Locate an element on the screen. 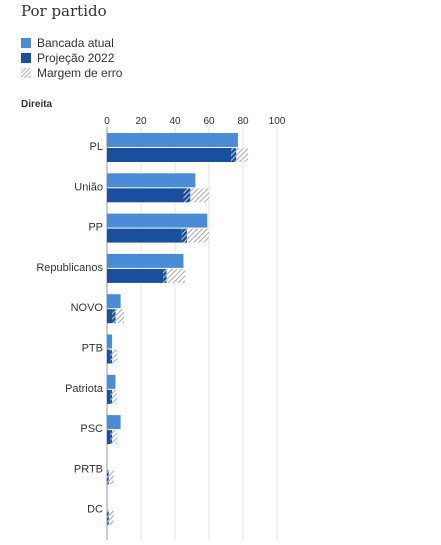 The width and height of the screenshot is (441, 545). bar-projecao-pp is located at coordinates (144, 235).